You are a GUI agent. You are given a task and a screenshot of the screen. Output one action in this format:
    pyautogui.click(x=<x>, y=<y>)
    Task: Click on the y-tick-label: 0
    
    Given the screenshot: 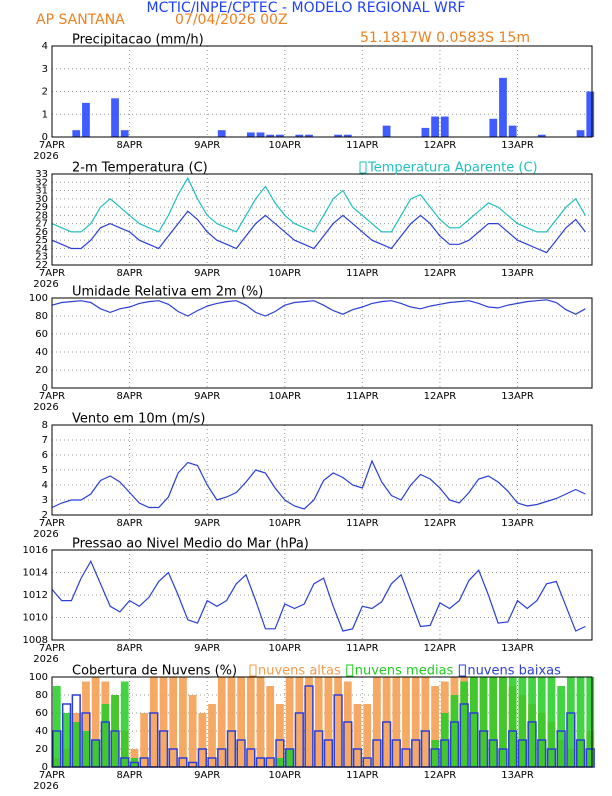 What is the action you would take?
    pyautogui.click(x=45, y=767)
    